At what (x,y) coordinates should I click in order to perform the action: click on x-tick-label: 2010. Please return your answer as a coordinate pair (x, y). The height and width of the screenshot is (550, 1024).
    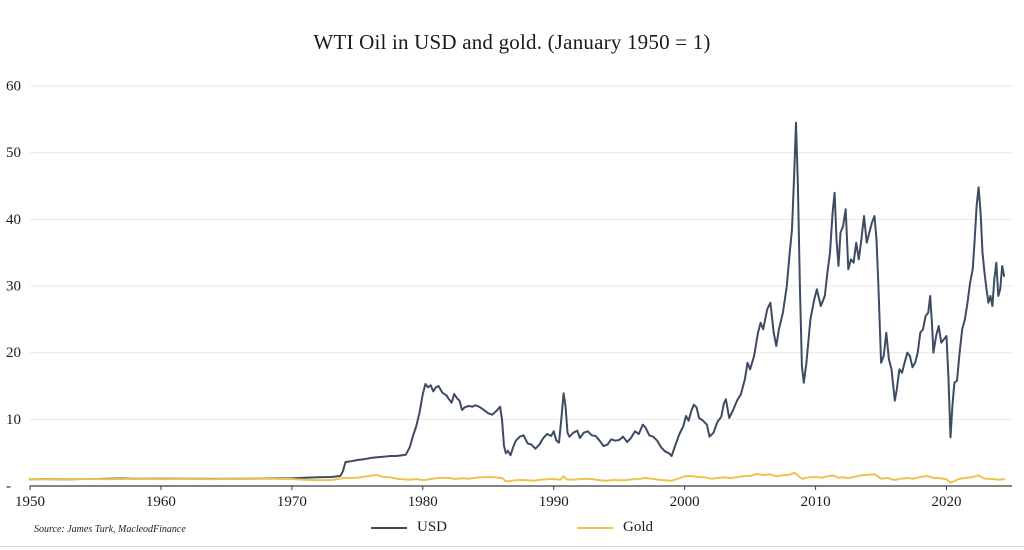
    Looking at the image, I should click on (816, 502).